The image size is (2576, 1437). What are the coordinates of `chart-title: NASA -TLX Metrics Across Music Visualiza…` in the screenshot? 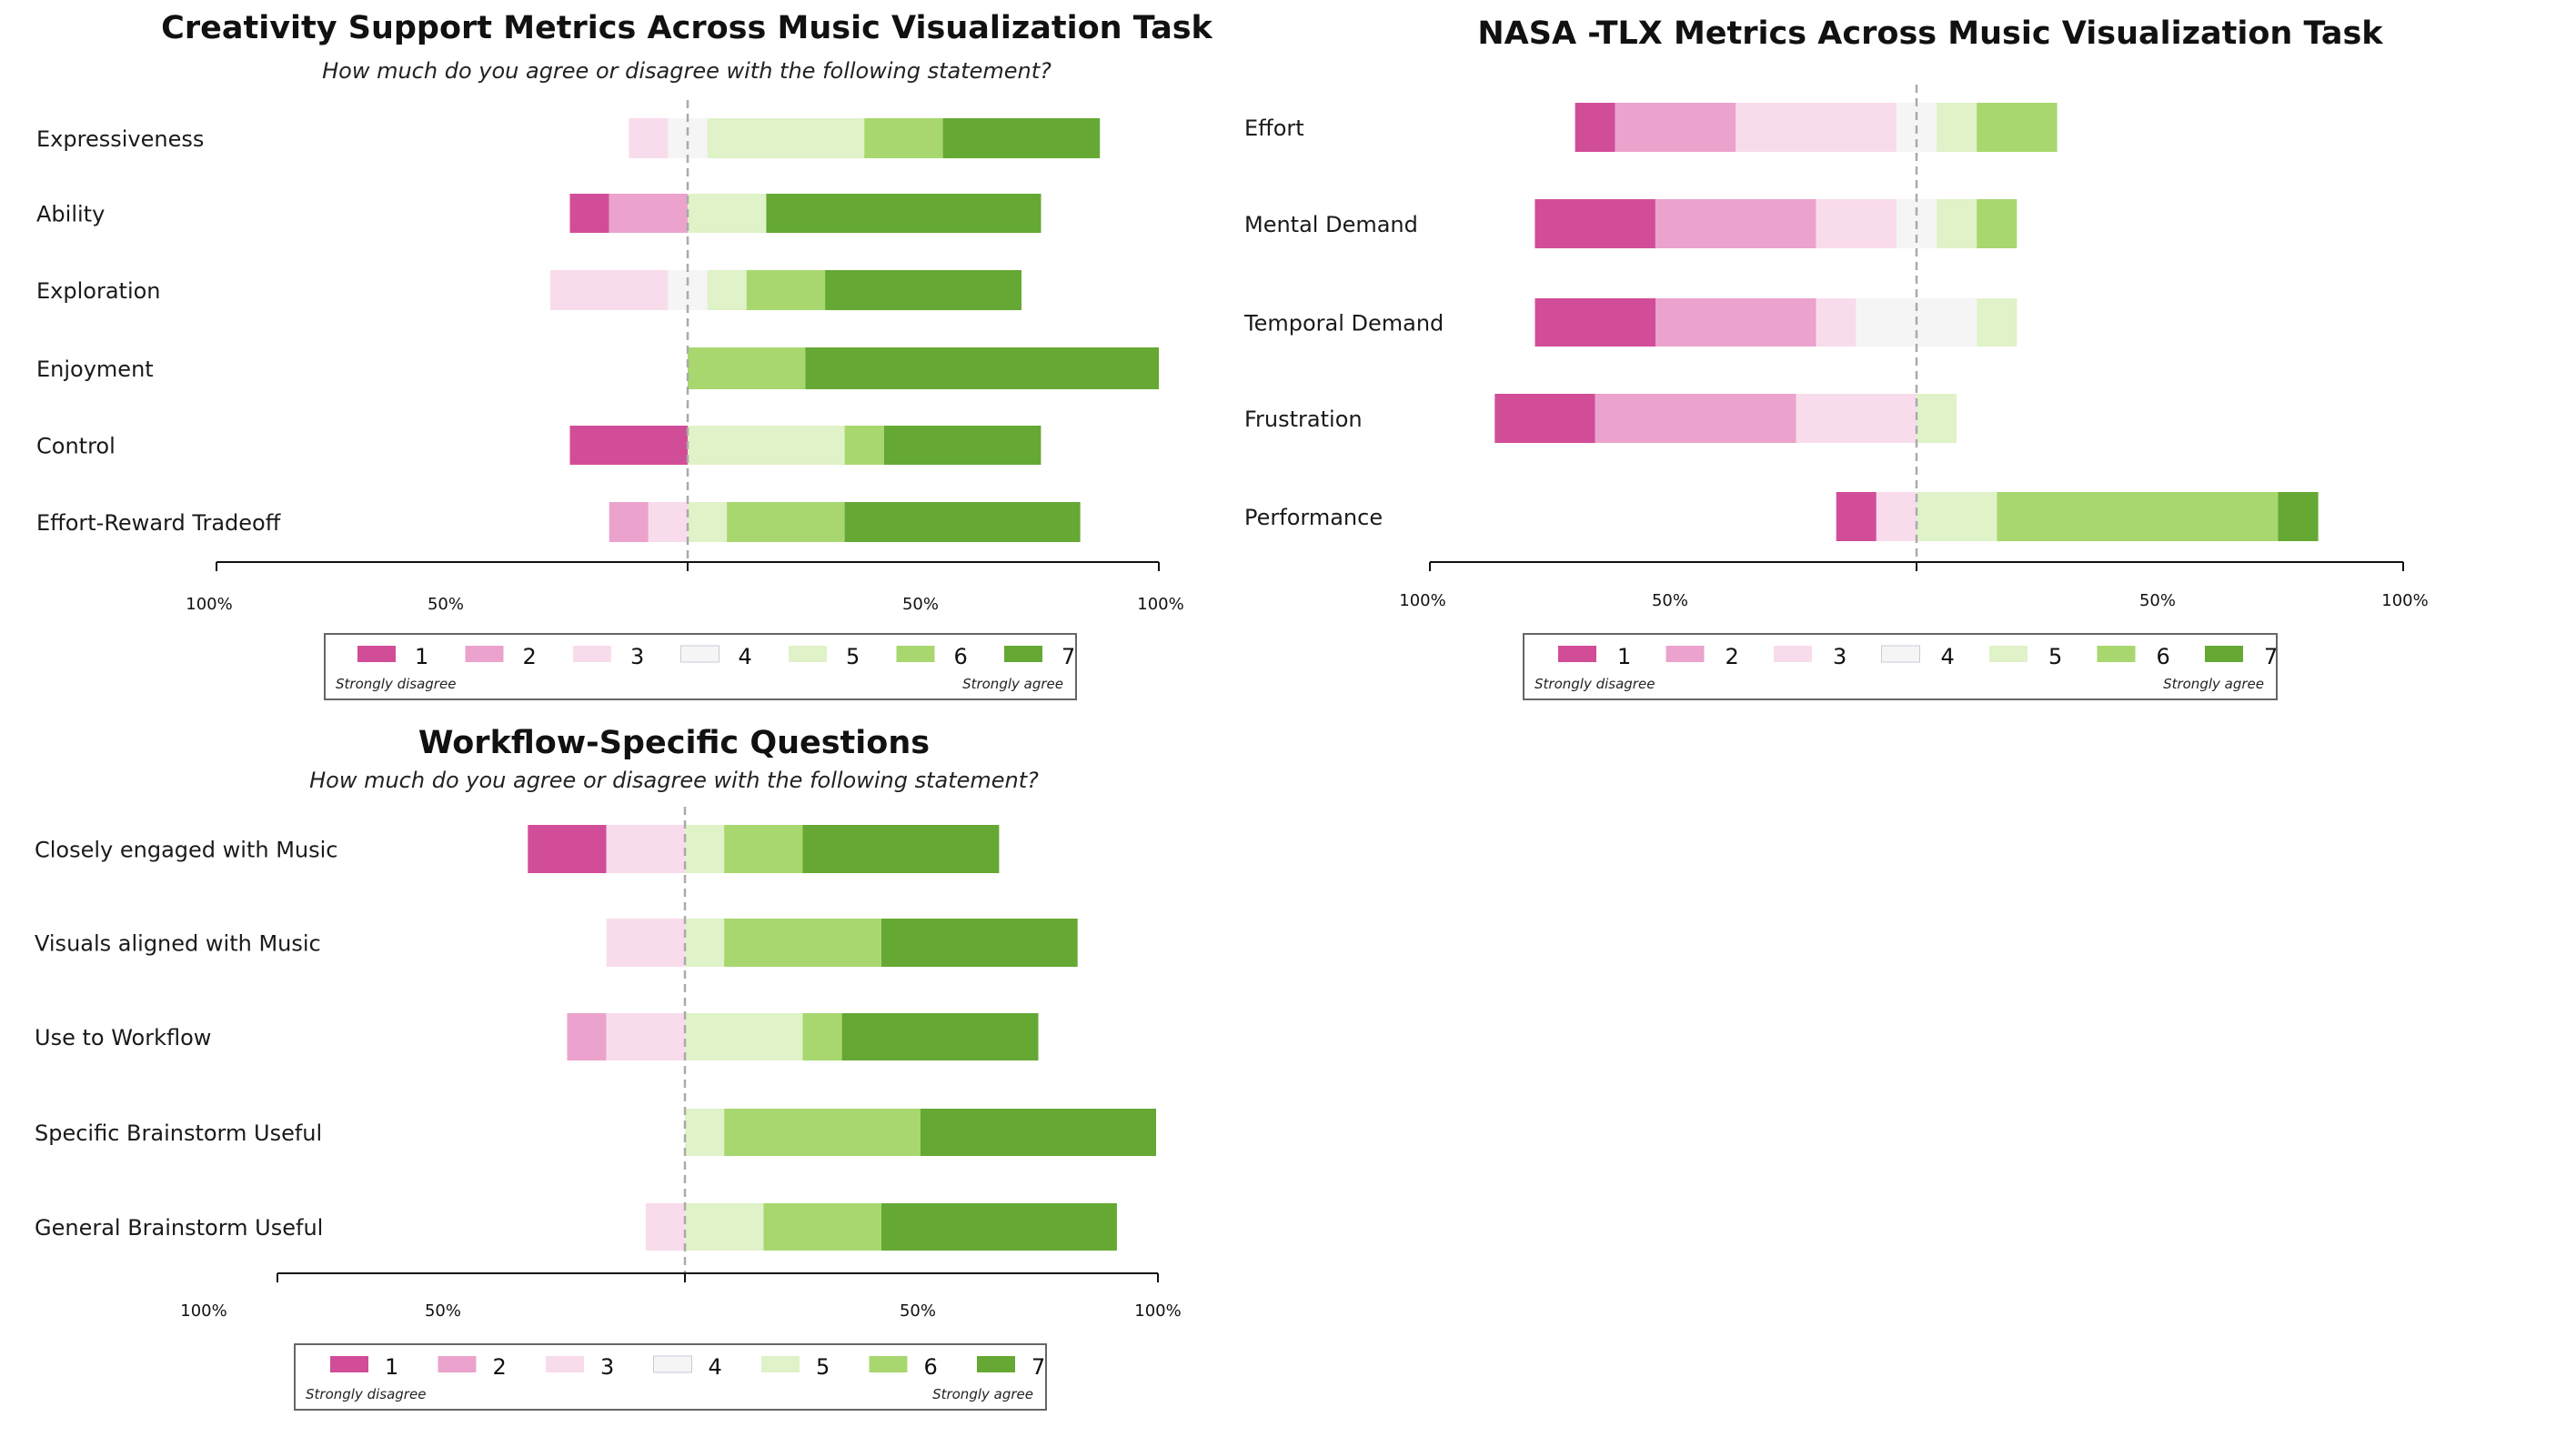 It's located at (1930, 33).